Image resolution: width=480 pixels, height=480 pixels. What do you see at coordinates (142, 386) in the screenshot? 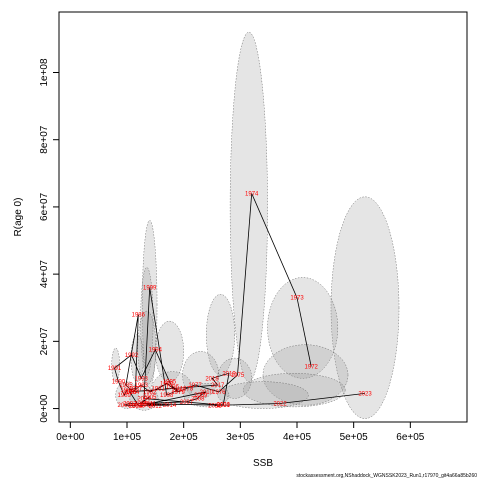
I see `year-label: 1983` at bounding box center [142, 386].